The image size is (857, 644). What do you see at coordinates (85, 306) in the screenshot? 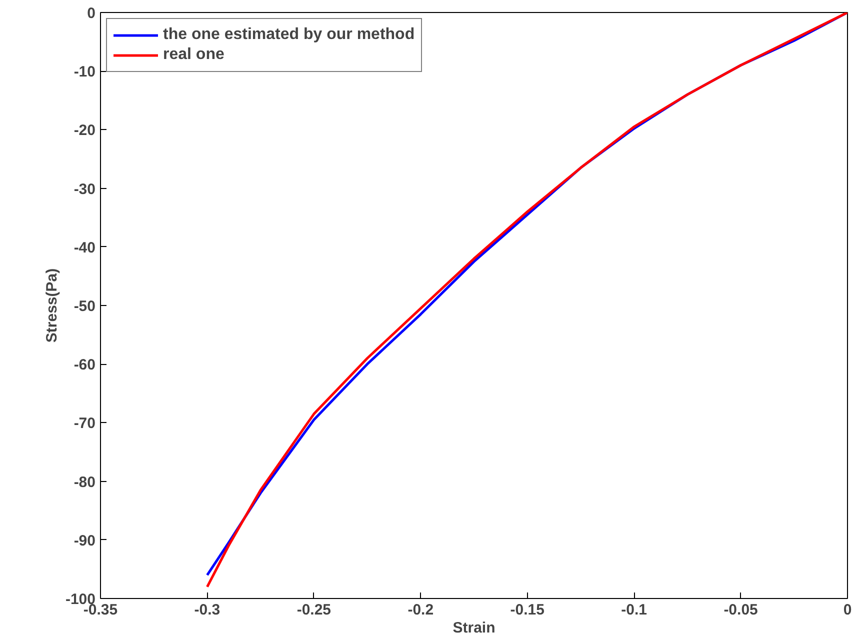
I see `y-tick-label: -50` at bounding box center [85, 306].